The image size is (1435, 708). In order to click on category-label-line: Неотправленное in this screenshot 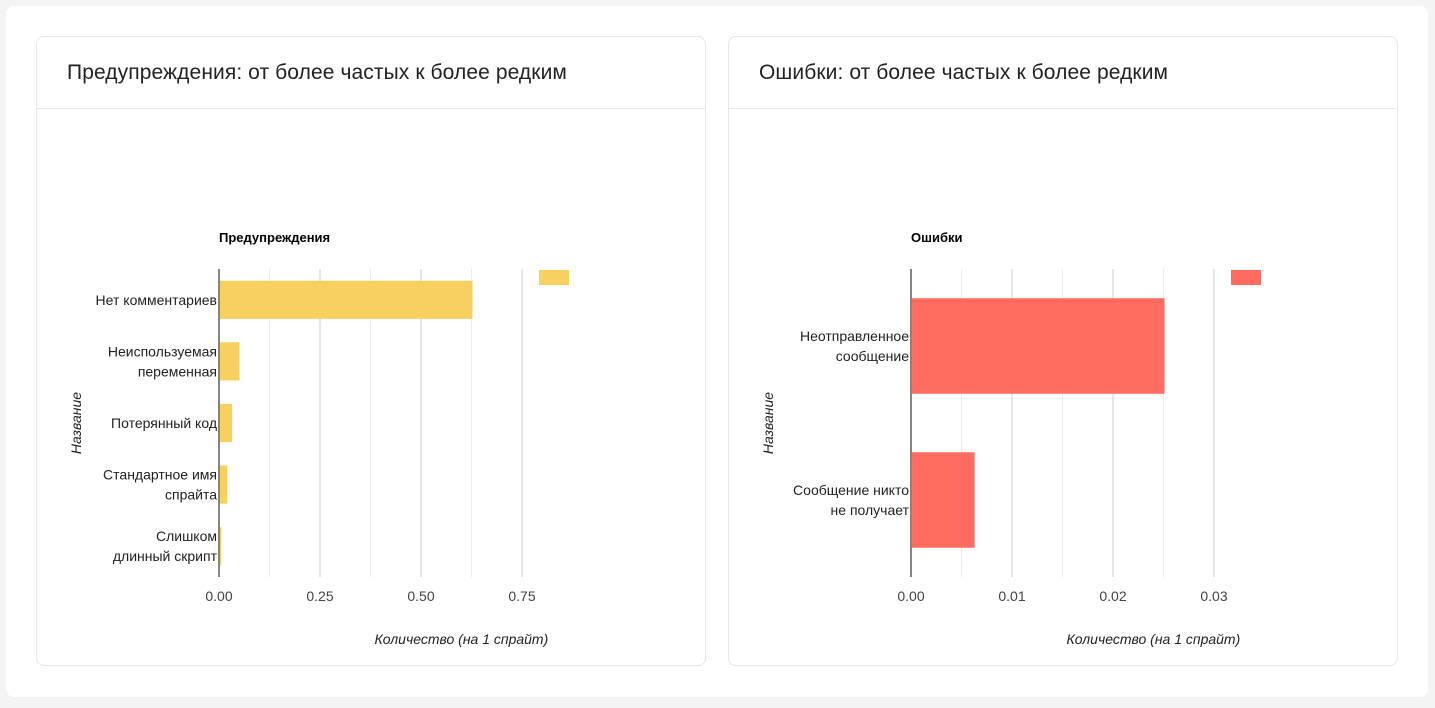, I will do `click(854, 336)`.